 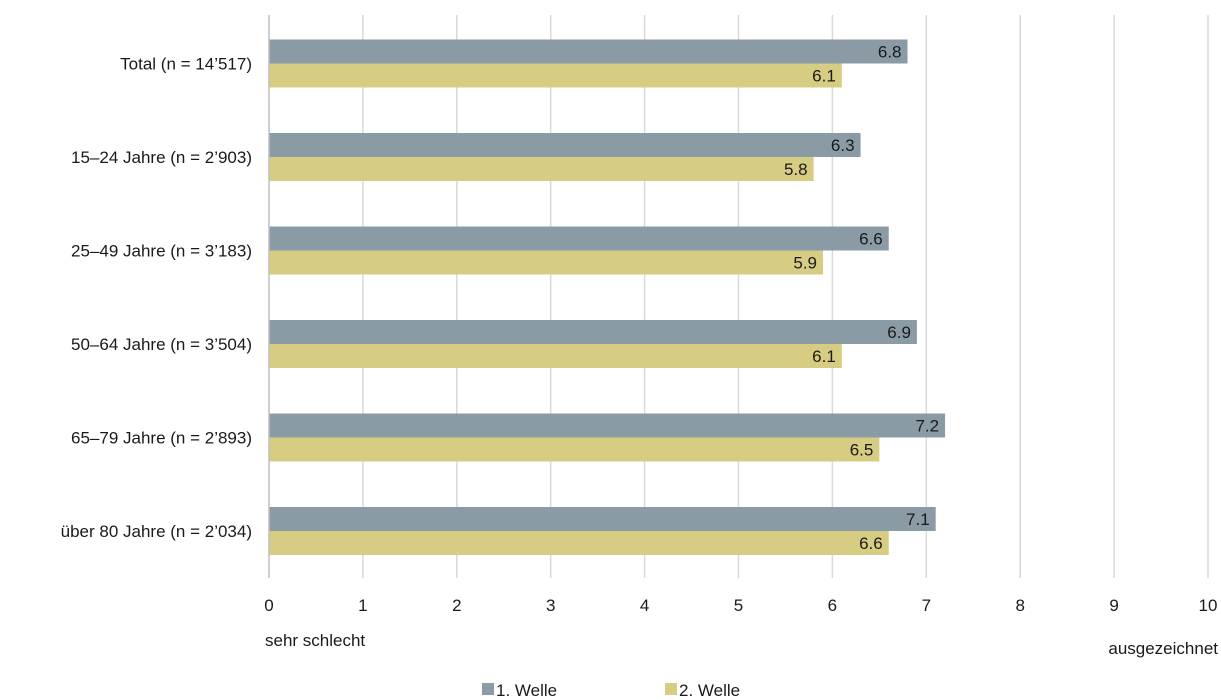 What do you see at coordinates (268, 605) in the screenshot?
I see `x-tick-label: 0` at bounding box center [268, 605].